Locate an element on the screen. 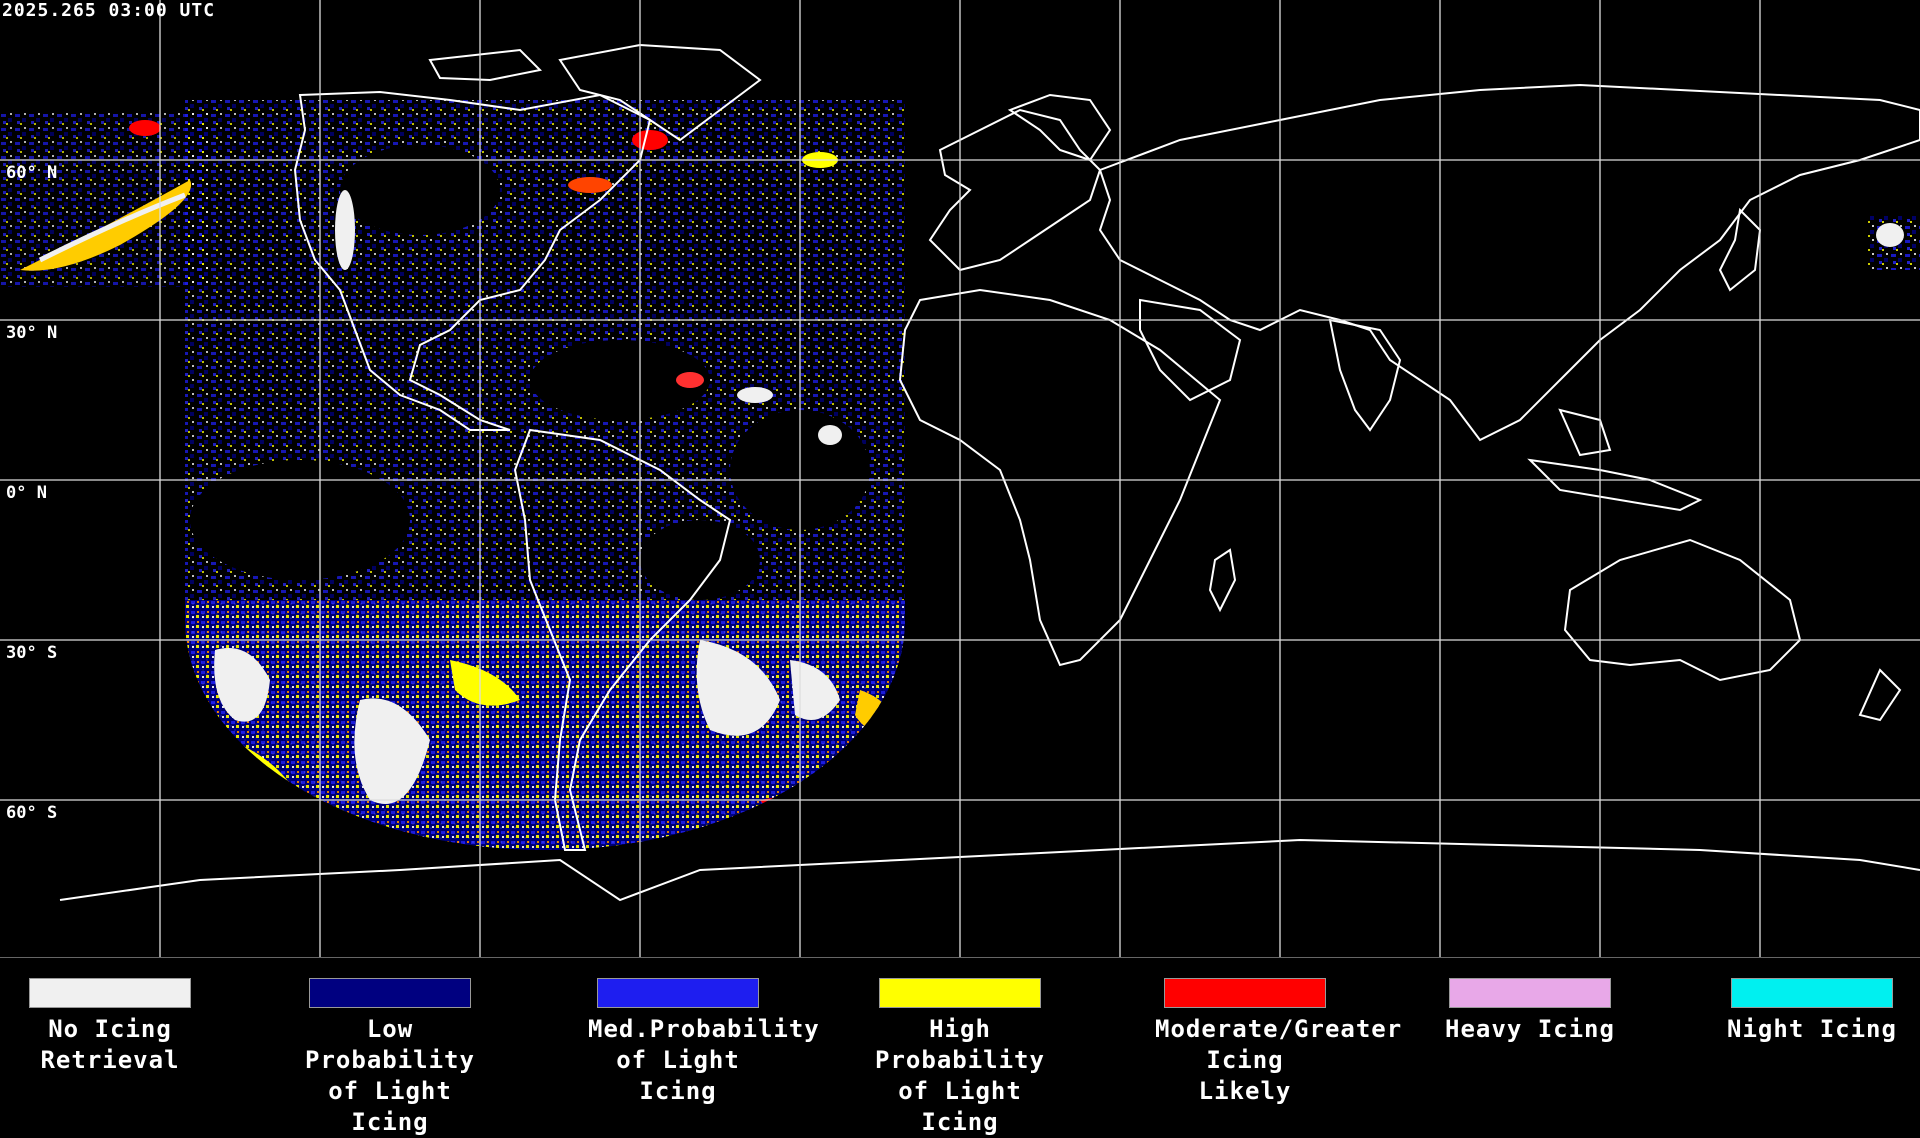 Image resolution: width=1920 pixels, height=1138 pixels. lat-label-60s: 60° S is located at coordinates (32, 813).